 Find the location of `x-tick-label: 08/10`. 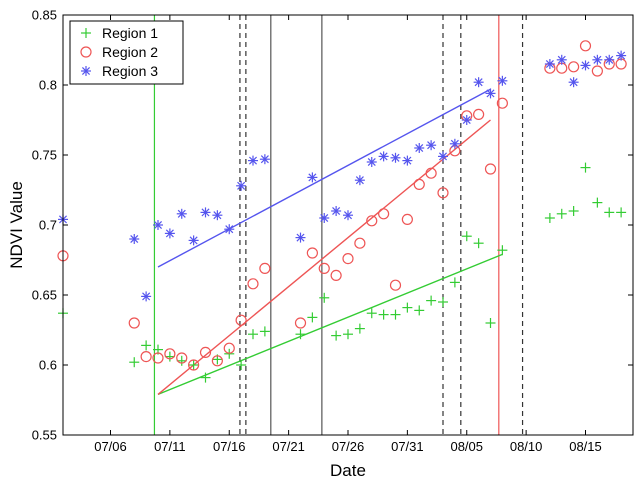

x-tick-label: 08/10 is located at coordinates (526, 446).